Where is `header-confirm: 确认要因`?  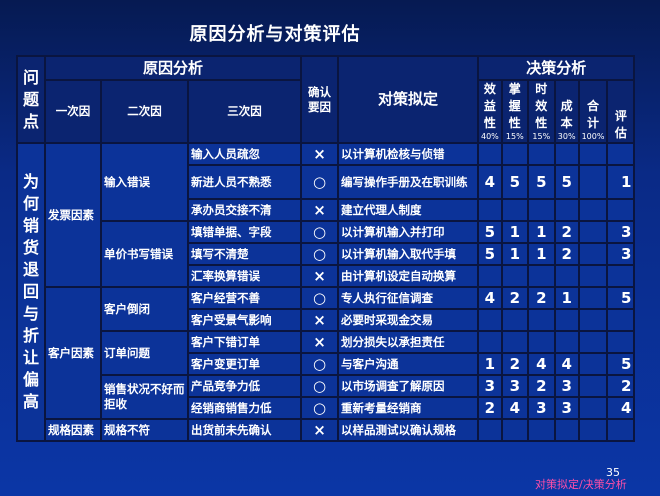
header-confirm: 确认要因 is located at coordinates (319, 99).